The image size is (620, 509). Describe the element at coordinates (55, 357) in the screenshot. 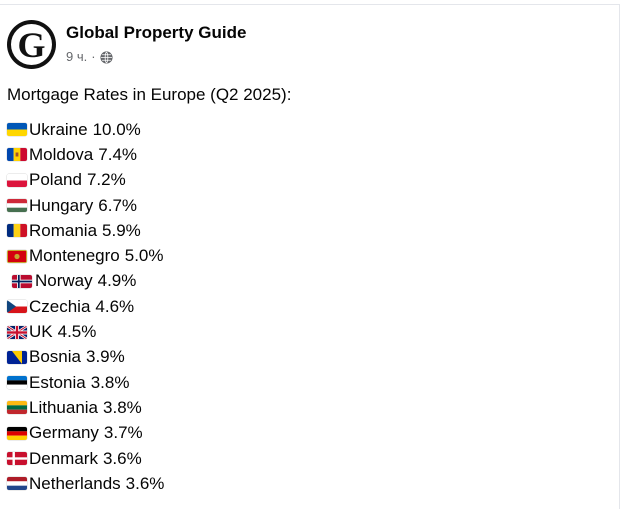

I see `country-name: Bosnia` at that location.